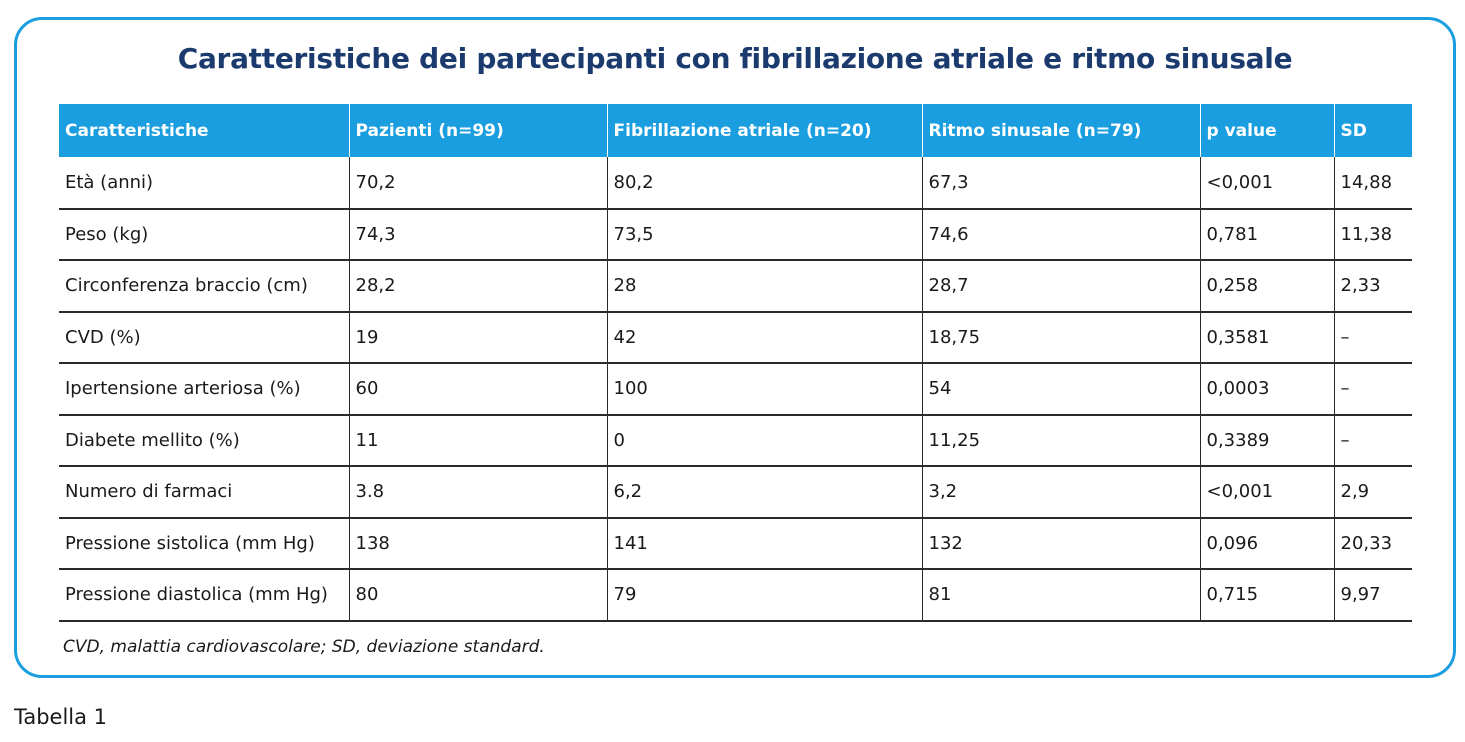 The image size is (1465, 742). What do you see at coordinates (1060, 337) in the screenshot?
I see `table-cell: 18,75` at bounding box center [1060, 337].